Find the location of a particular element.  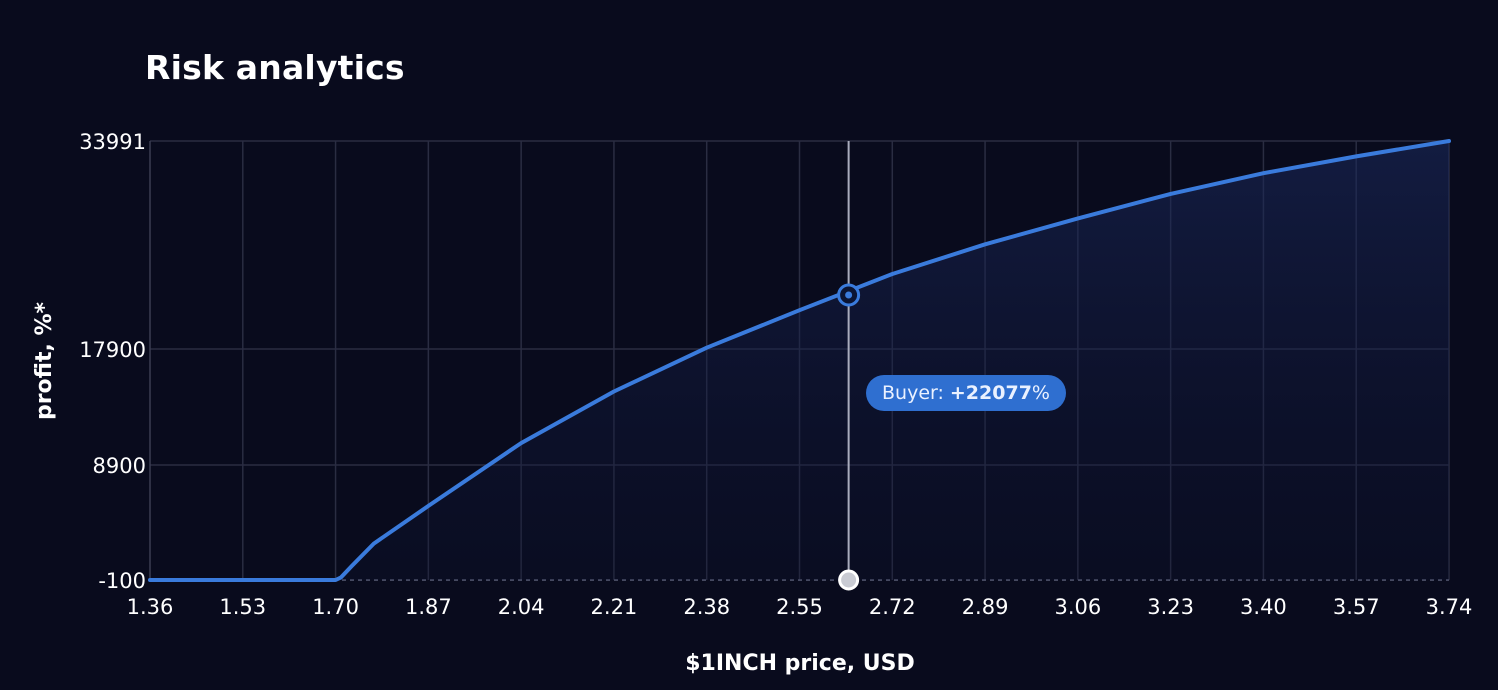

x-tick-label: 1.87 is located at coordinates (428, 607).